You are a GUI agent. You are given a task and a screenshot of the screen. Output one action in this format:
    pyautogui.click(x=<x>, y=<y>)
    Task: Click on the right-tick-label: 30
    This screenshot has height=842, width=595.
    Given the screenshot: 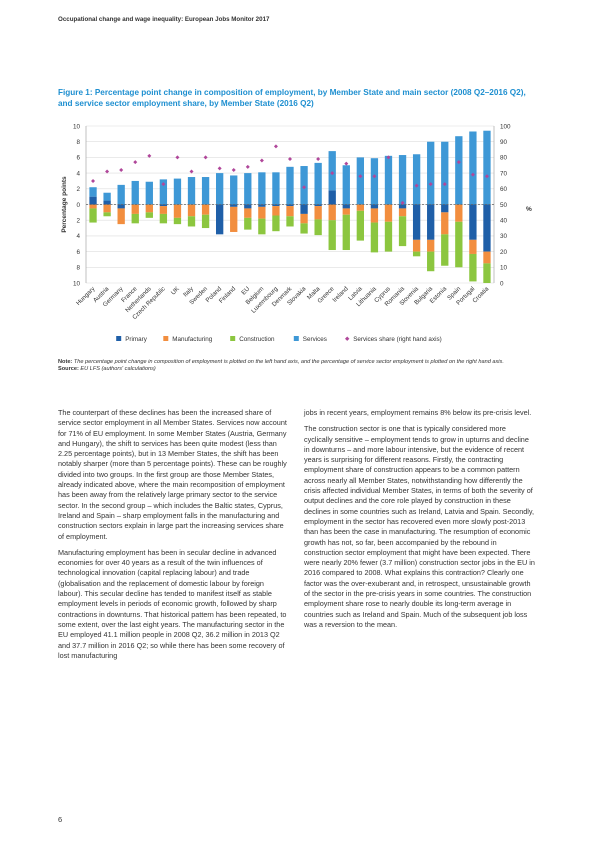 What is the action you would take?
    pyautogui.click(x=504, y=236)
    